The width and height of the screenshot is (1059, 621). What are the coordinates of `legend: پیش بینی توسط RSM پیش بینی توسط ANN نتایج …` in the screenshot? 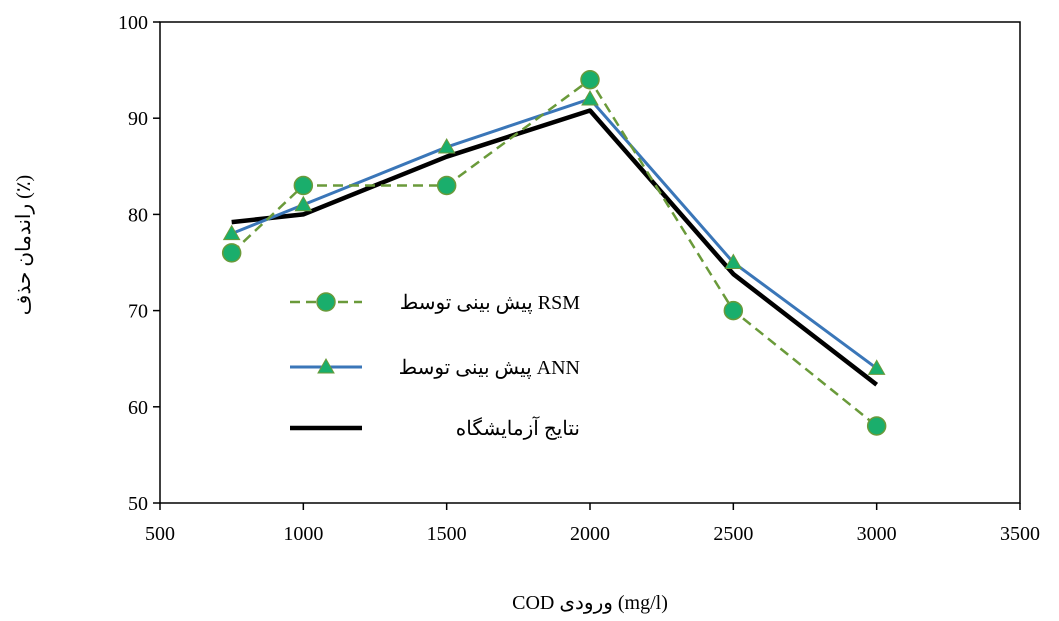 It's located at (435, 366).